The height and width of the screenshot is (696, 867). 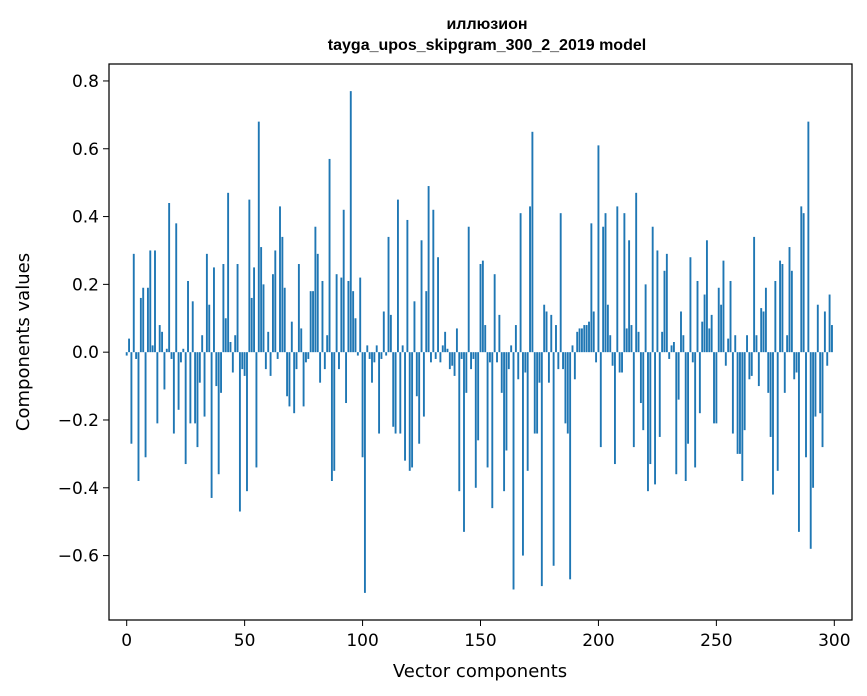 What do you see at coordinates (486, 24) in the screenshot?
I see `chart-title-line1: иллюзион` at bounding box center [486, 24].